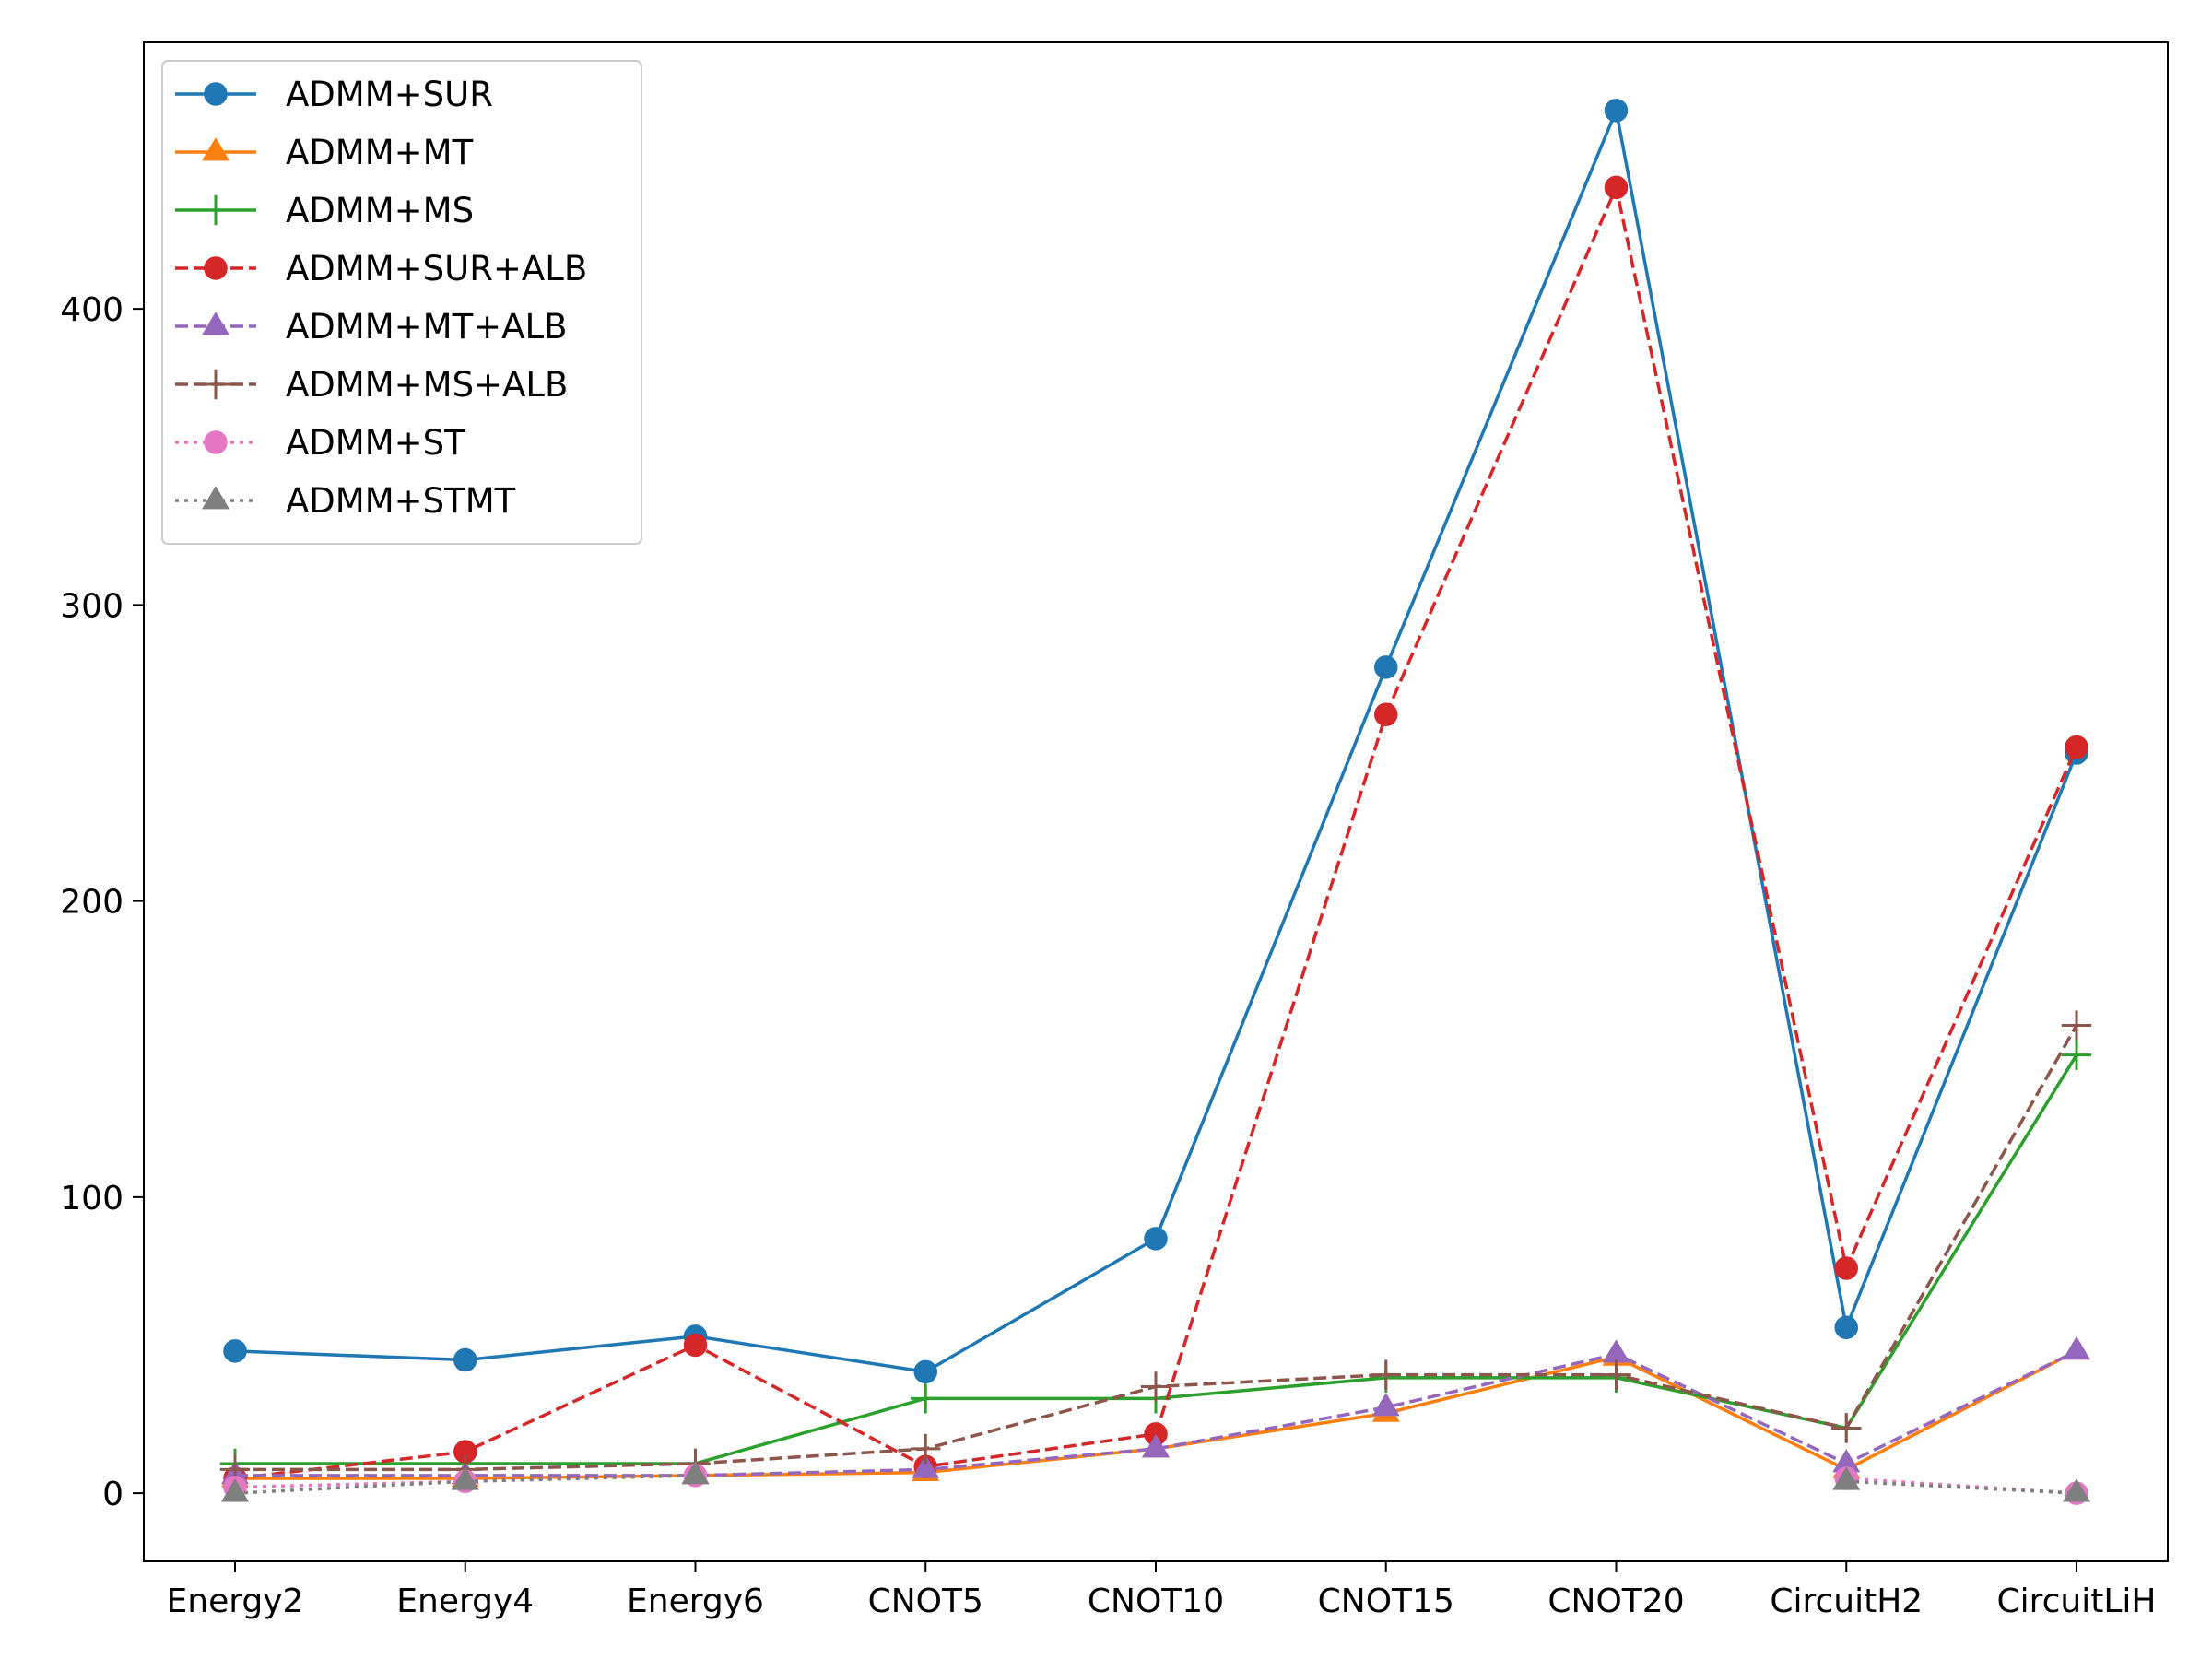  Describe the element at coordinates (465, 1601) in the screenshot. I see `x-tick-label: Energy4` at that location.